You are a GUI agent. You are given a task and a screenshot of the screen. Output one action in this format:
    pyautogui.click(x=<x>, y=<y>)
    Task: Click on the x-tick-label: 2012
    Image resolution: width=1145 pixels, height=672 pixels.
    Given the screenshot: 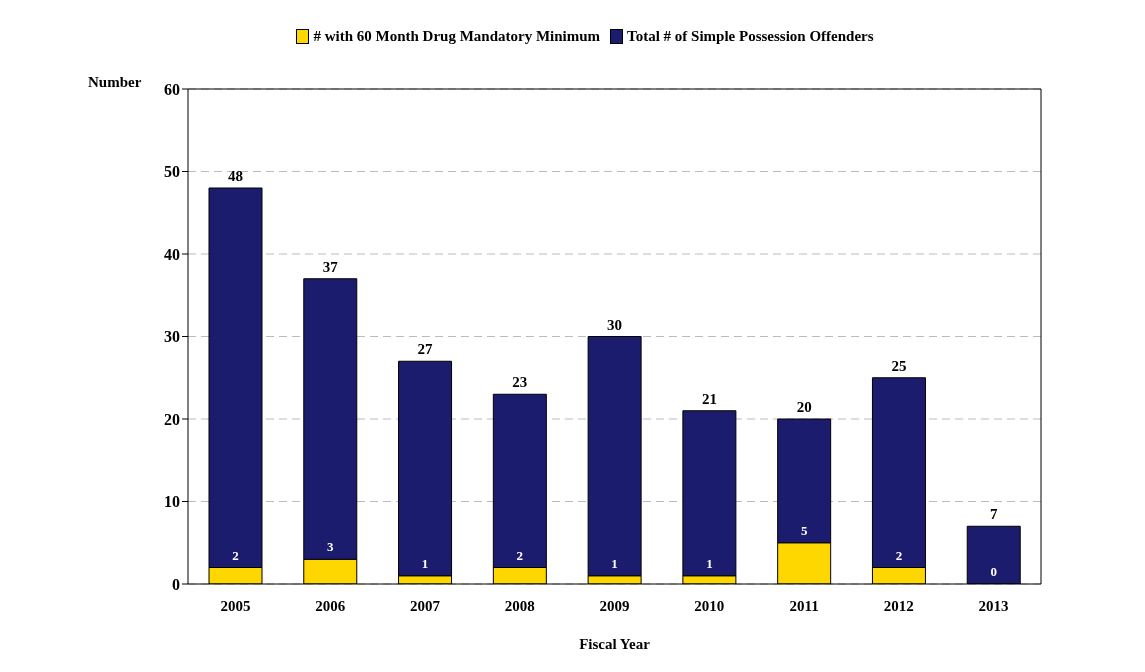 What is the action you would take?
    pyautogui.click(x=898, y=605)
    